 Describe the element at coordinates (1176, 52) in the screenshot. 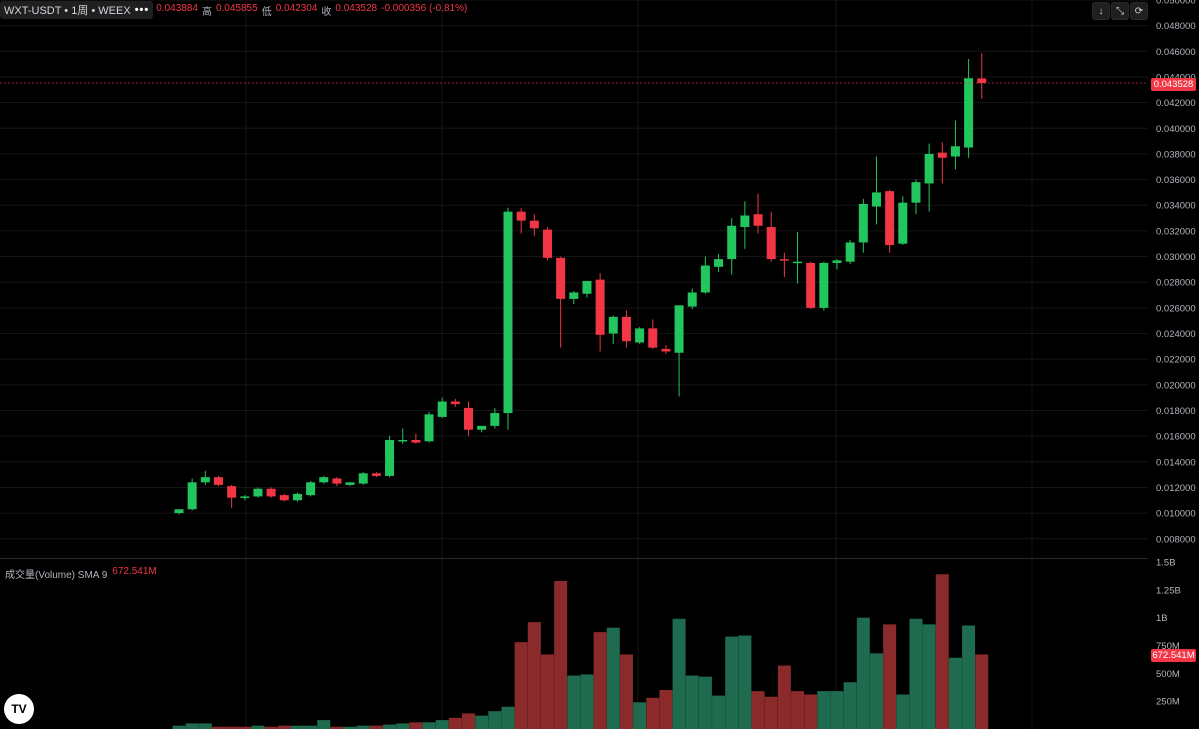

I see `price-tick-label: 0.046000` at that location.